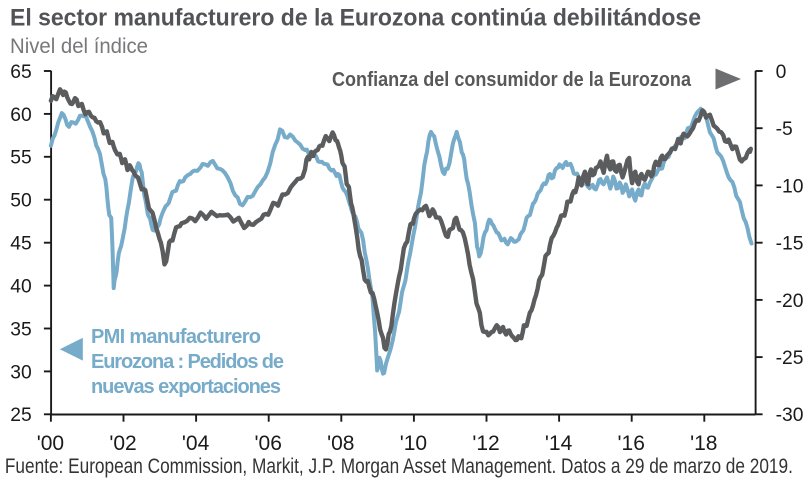  Describe the element at coordinates (413, 443) in the screenshot. I see `svg-text: '10` at that location.